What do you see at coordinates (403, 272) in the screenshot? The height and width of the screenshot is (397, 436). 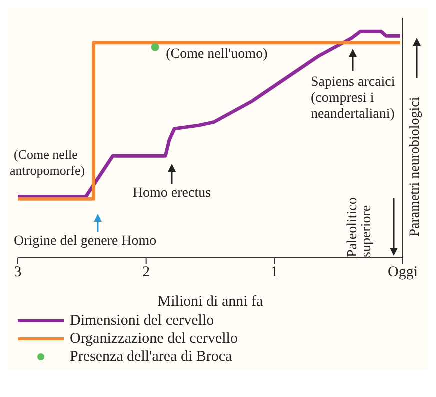 I see `x-tick-label: Oggi` at bounding box center [403, 272].